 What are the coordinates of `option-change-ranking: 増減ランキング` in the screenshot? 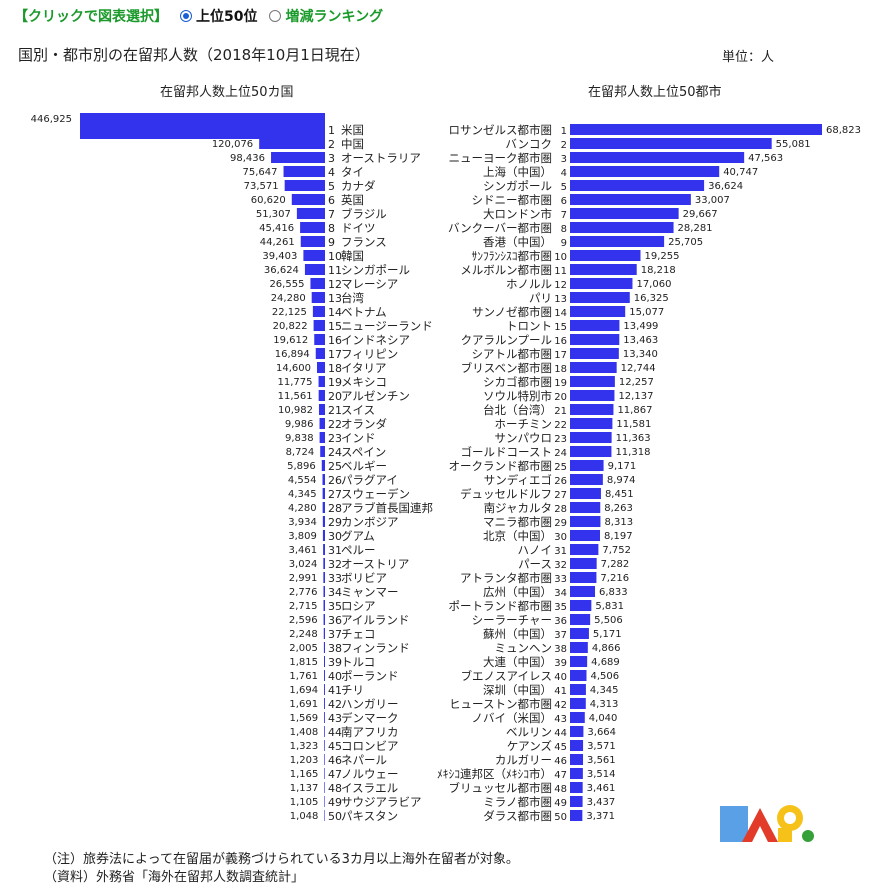 It's located at (326, 16).